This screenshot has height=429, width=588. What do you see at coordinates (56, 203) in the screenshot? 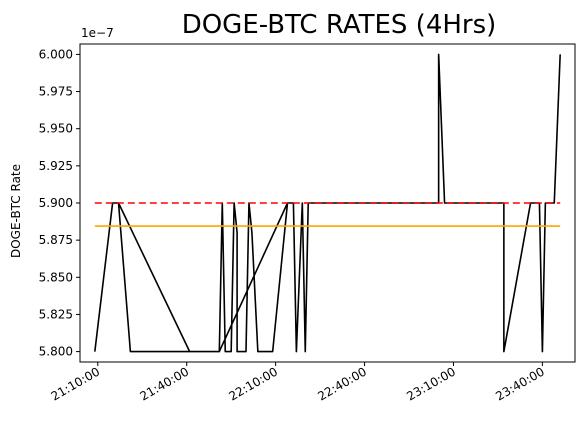
I see `y-tick-label: 5.900` at bounding box center [56, 203].